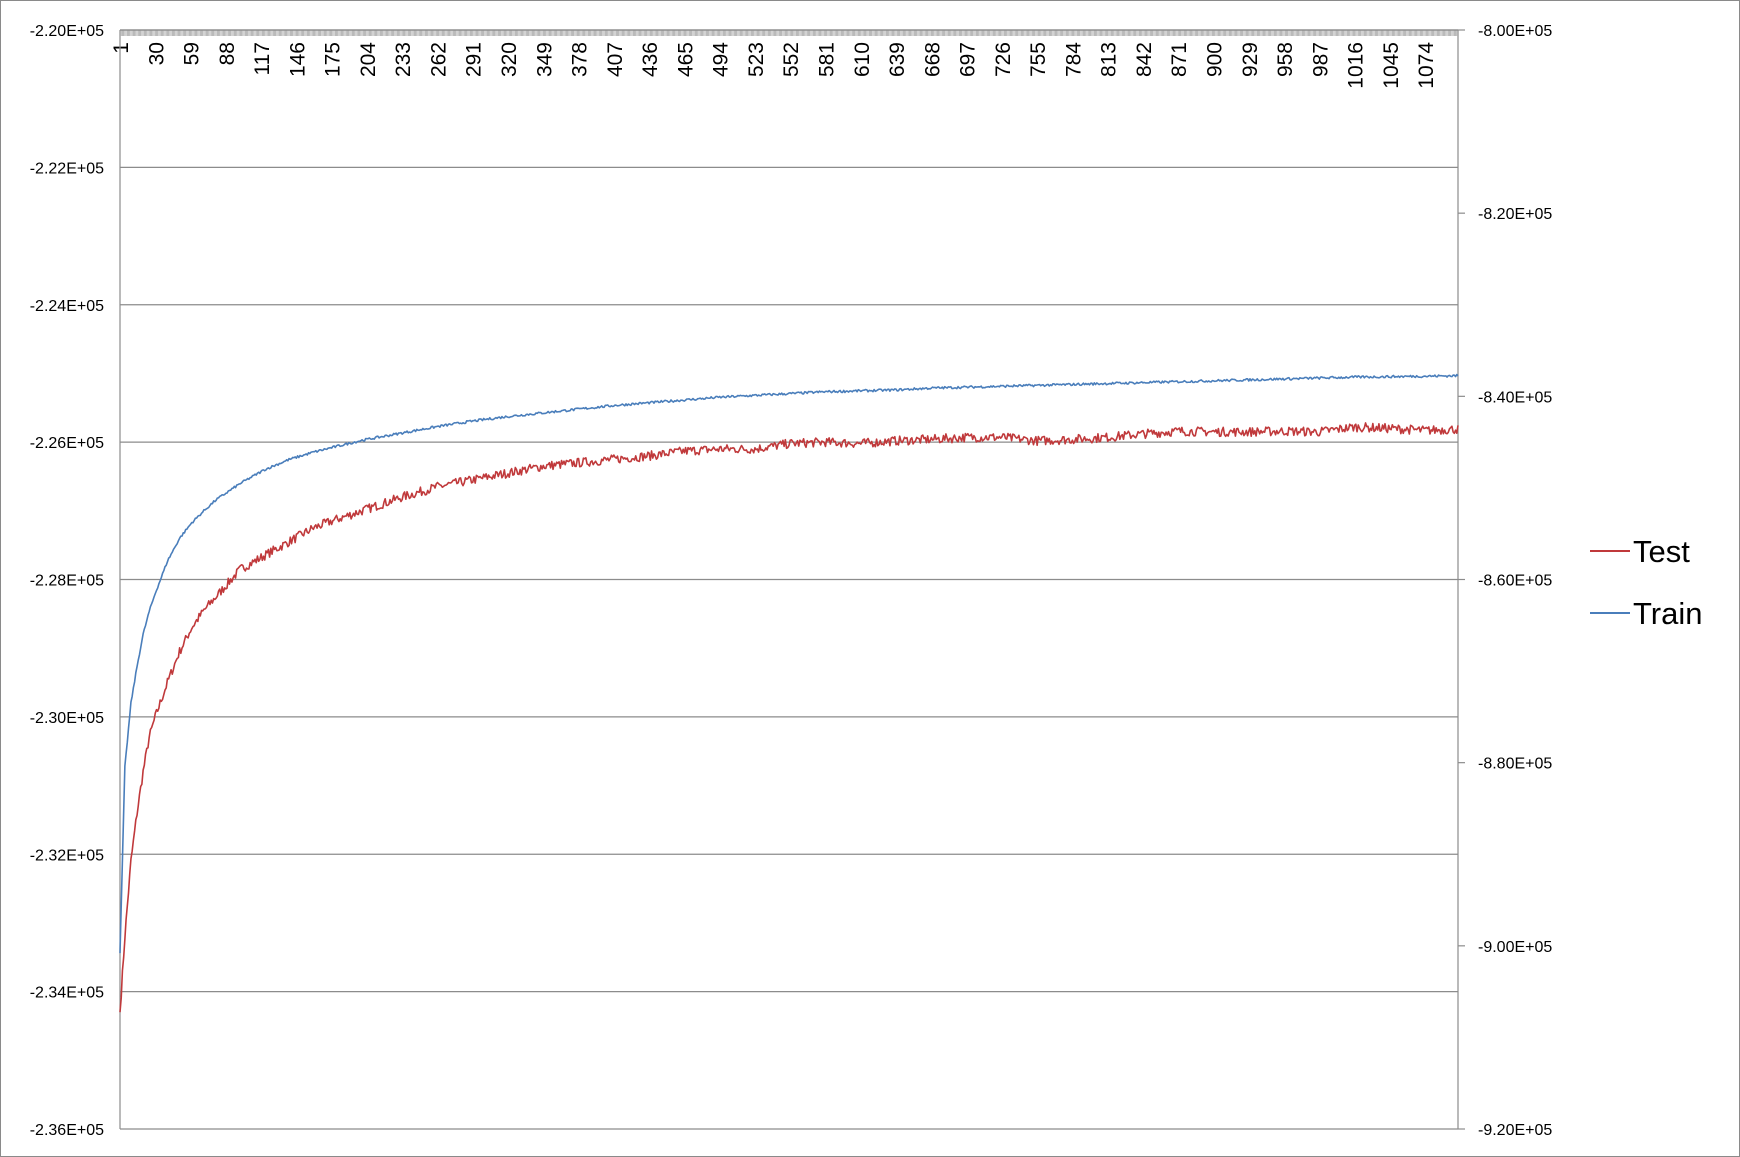 The height and width of the screenshot is (1157, 1740). I want to click on x-tick-label: 494, so click(721, 59).